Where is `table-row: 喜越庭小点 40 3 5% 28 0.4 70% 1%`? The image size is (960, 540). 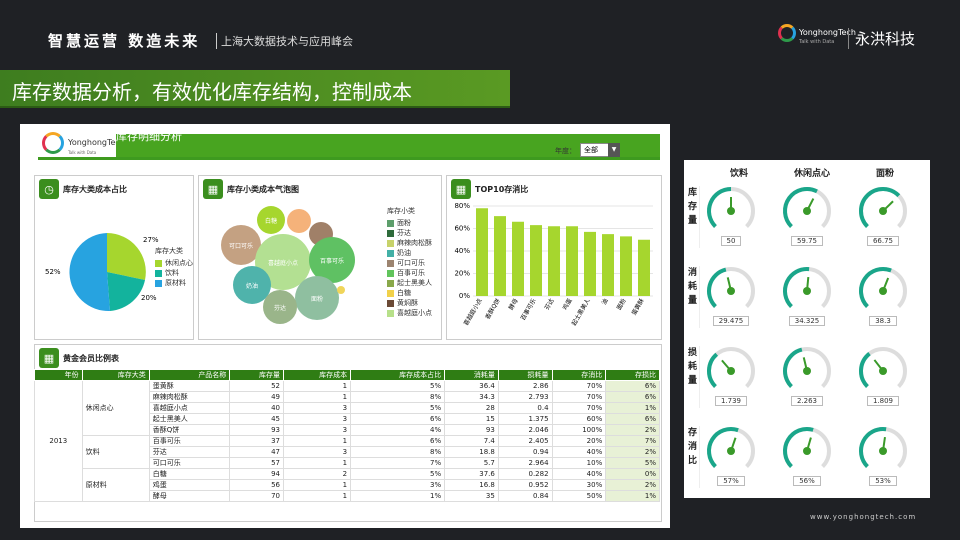 table-row: 喜越庭小点 40 3 5% 28 0.4 70% 1% is located at coordinates (347, 408).